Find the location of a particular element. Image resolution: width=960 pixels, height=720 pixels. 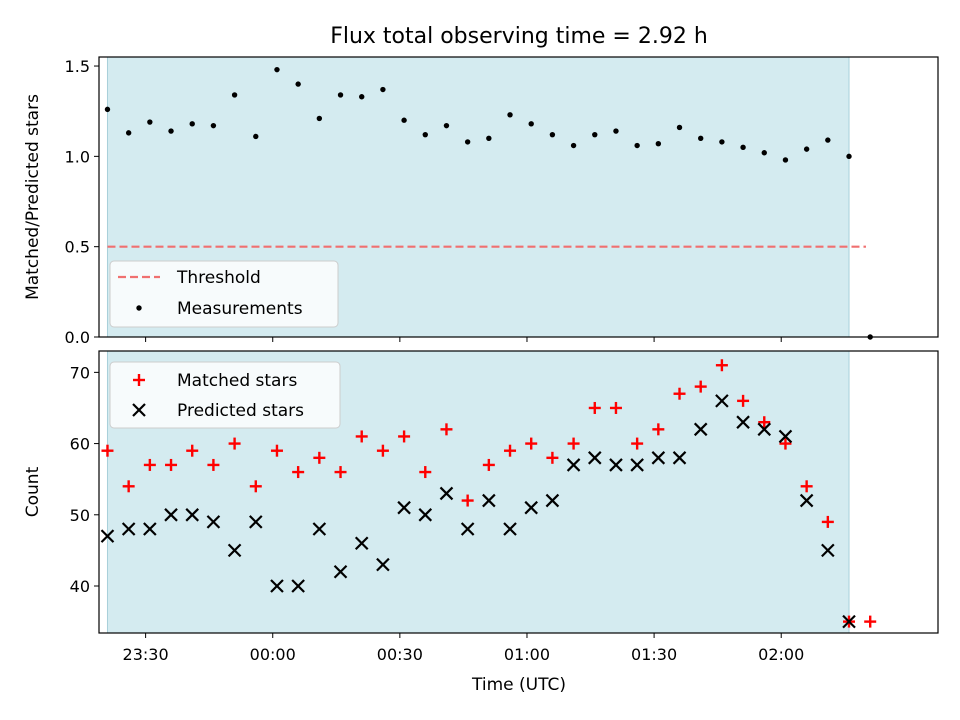

bottom-y-label: Count is located at coordinates (33, 491).